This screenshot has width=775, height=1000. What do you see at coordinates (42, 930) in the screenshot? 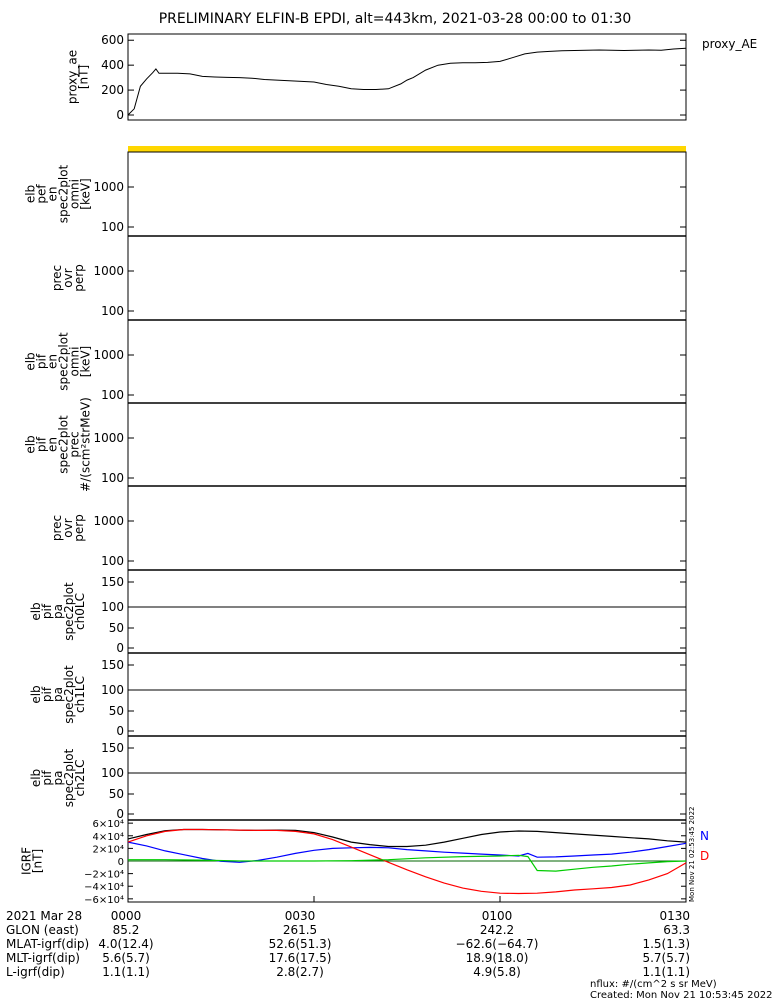
I see `orbit-row-label: GLON (east)` at bounding box center [42, 930].